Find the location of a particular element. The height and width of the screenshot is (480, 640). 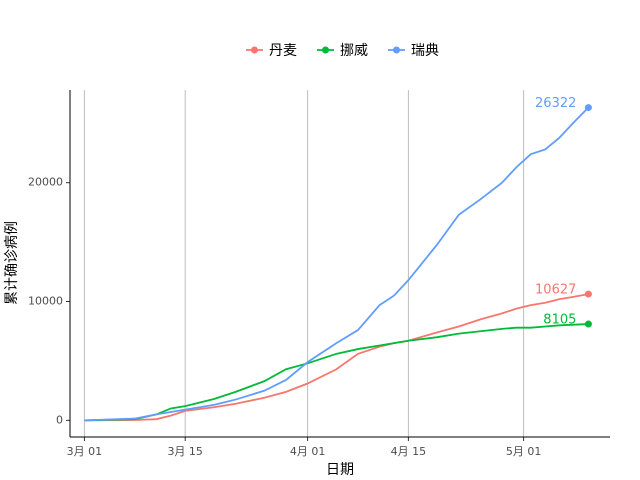

end-label: 26322 is located at coordinates (555, 103).